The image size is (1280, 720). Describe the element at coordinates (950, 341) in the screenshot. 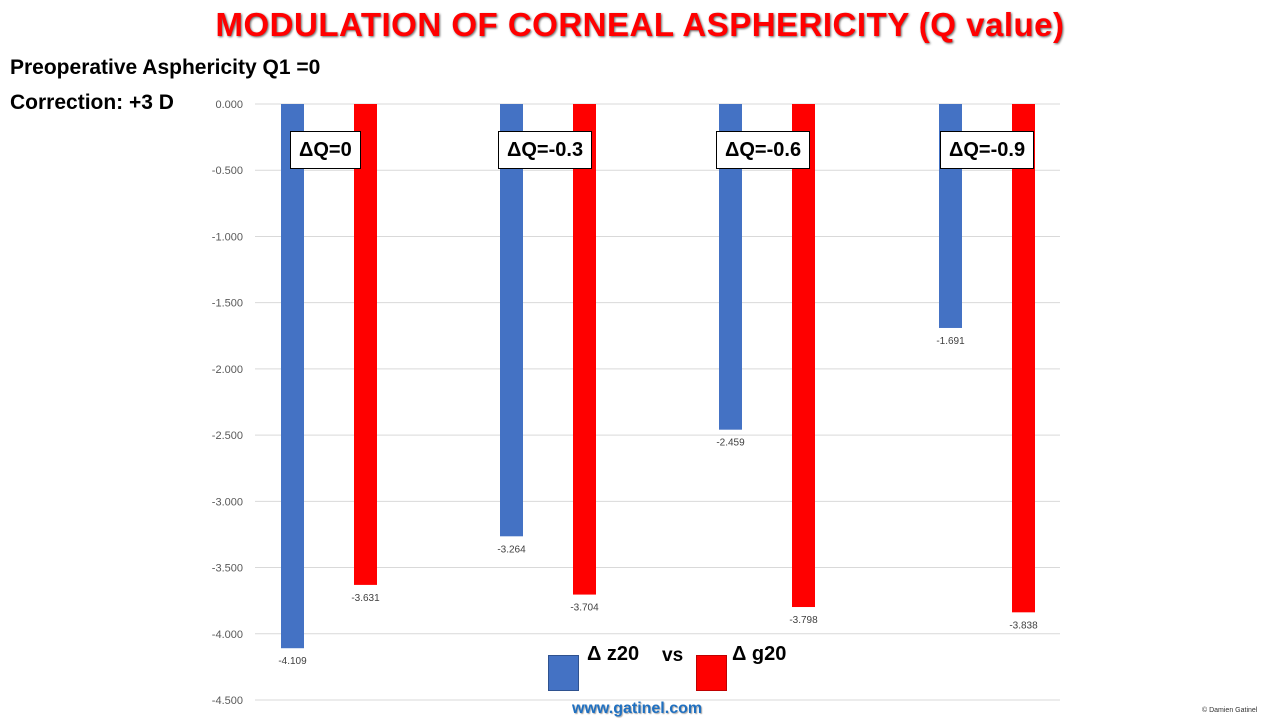

I see `data-label-z20-3: -1.691` at that location.